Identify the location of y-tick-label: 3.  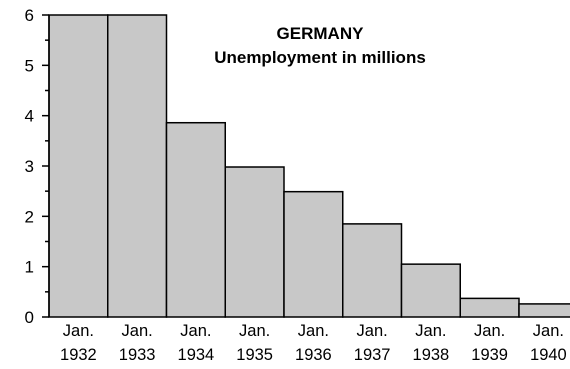
(29, 166).